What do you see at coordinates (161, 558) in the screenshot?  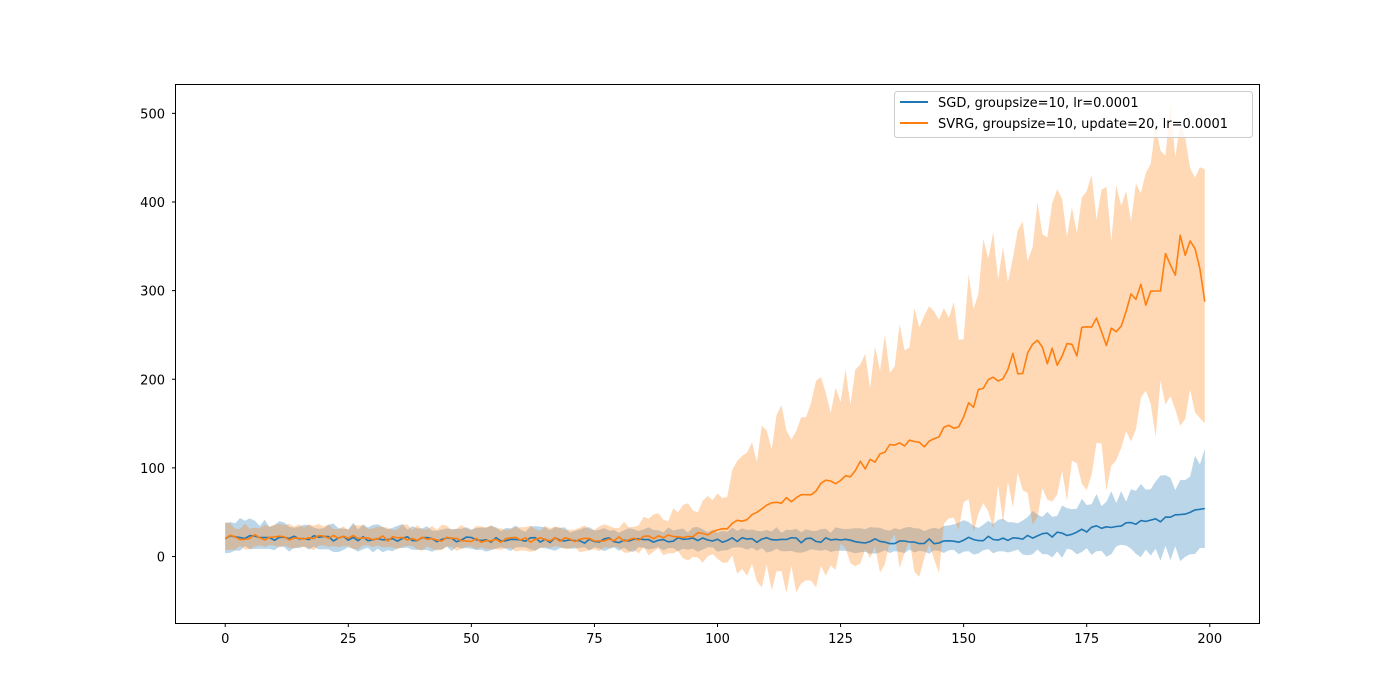 I see `y-tick-label: 0` at bounding box center [161, 558].